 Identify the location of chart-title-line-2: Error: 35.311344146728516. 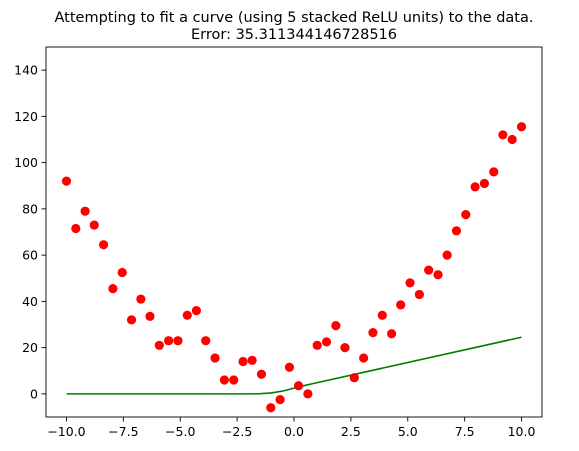
(294, 35).